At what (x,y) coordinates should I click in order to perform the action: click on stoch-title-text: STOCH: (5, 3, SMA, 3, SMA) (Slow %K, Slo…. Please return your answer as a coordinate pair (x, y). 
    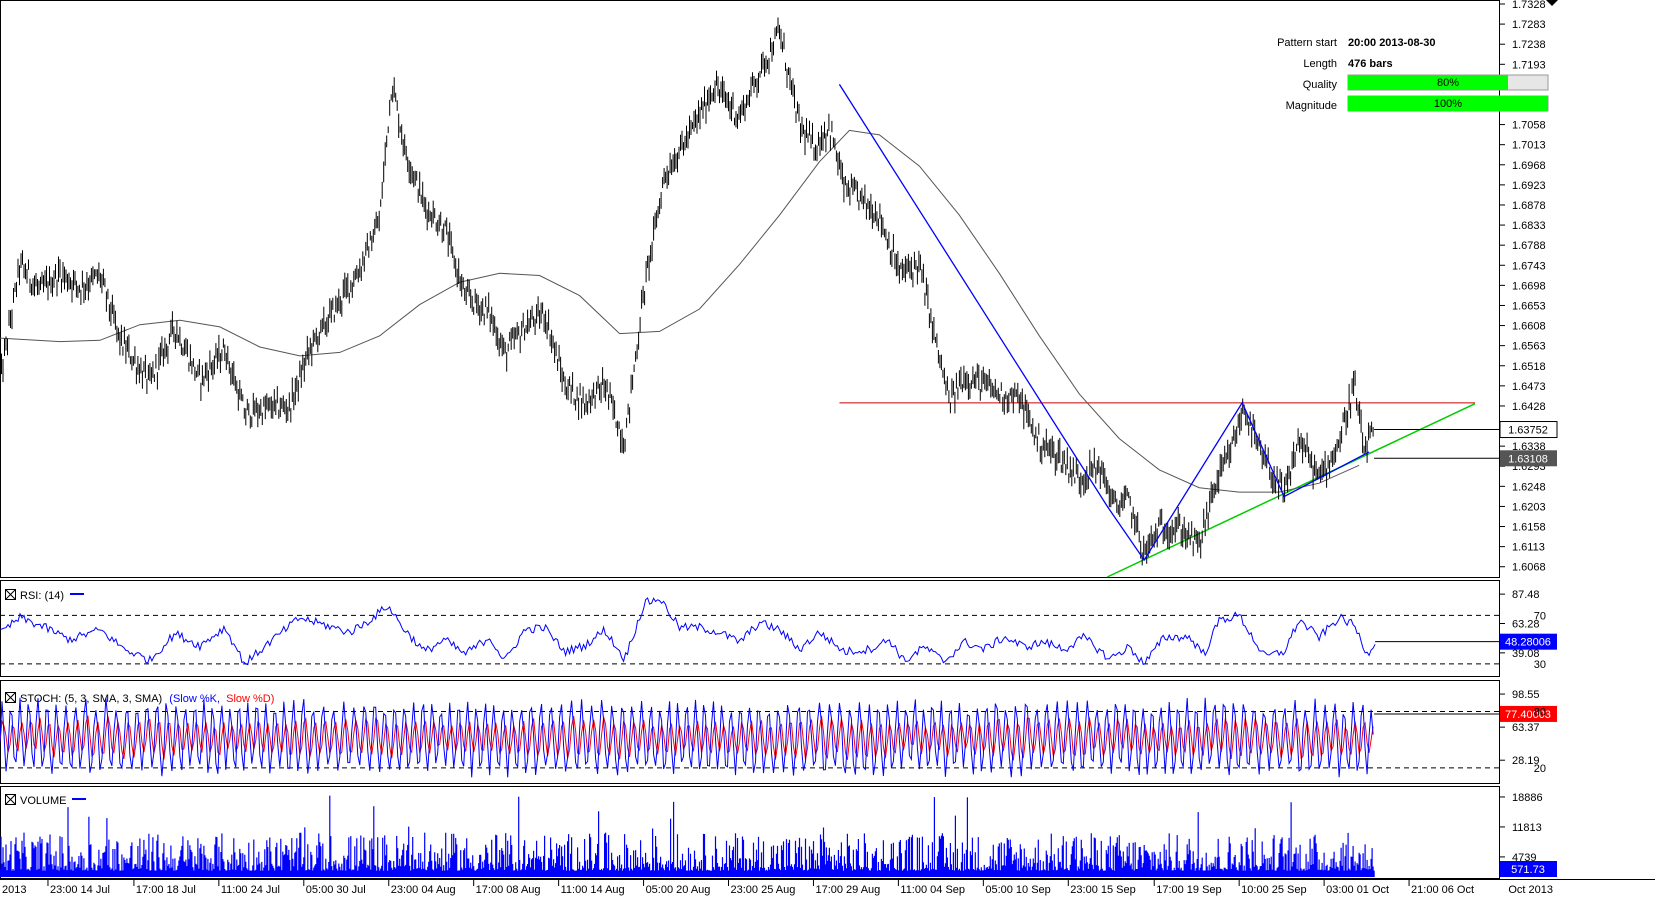
    Looking at the image, I should click on (147, 699).